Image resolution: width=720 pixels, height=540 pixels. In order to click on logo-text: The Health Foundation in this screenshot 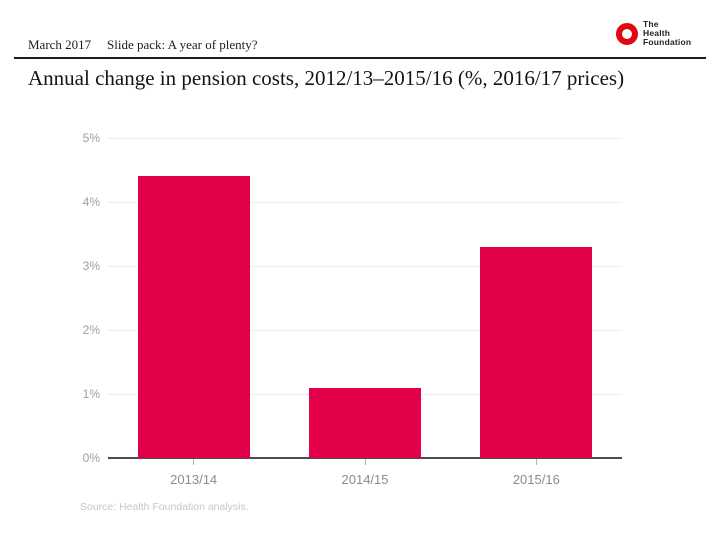, I will do `click(667, 33)`.